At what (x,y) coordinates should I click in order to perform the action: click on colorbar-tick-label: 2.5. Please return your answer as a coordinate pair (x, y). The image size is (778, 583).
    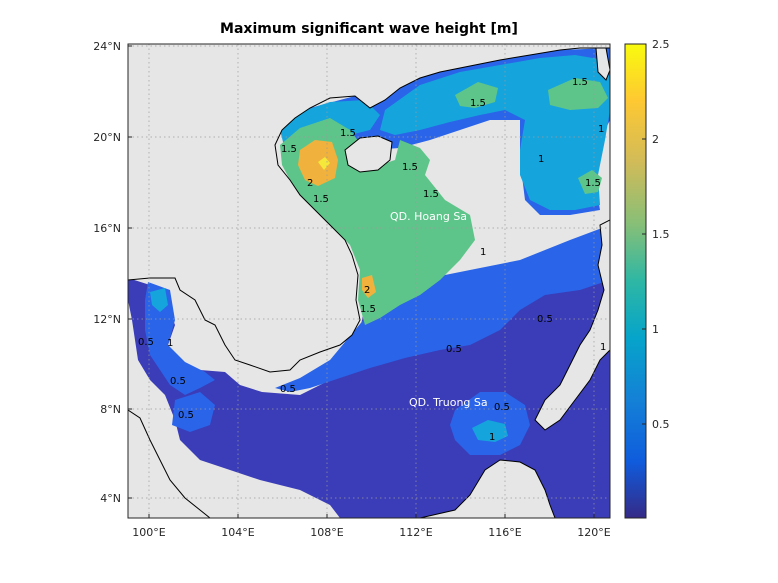
    Looking at the image, I should click on (661, 44).